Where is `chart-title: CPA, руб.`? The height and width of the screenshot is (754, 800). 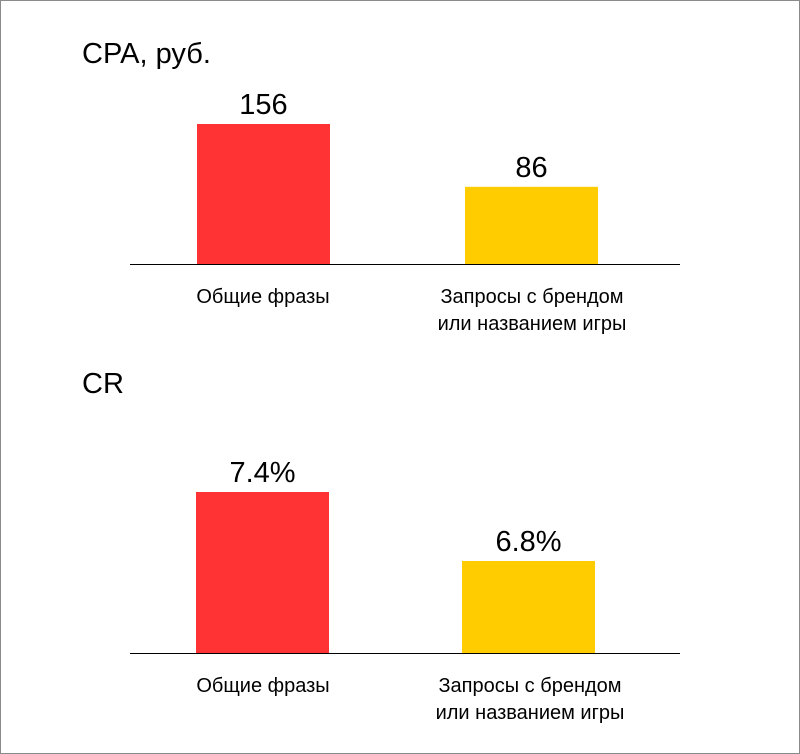 chart-title: CPA, руб. is located at coordinates (146, 54).